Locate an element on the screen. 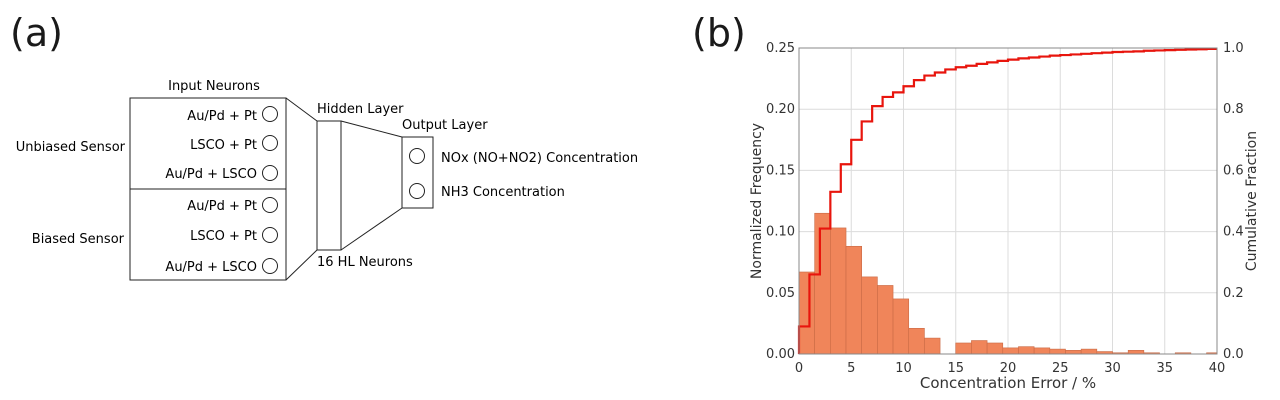 The image size is (1280, 400). y2-tick-label: 0.6 is located at coordinates (1233, 170).